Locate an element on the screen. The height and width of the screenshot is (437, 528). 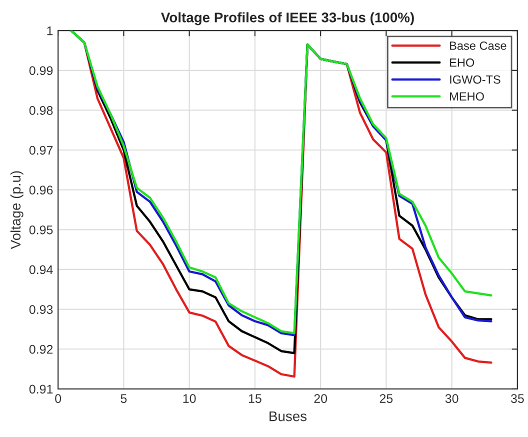
x-tick-label: 20 is located at coordinates (321, 398).